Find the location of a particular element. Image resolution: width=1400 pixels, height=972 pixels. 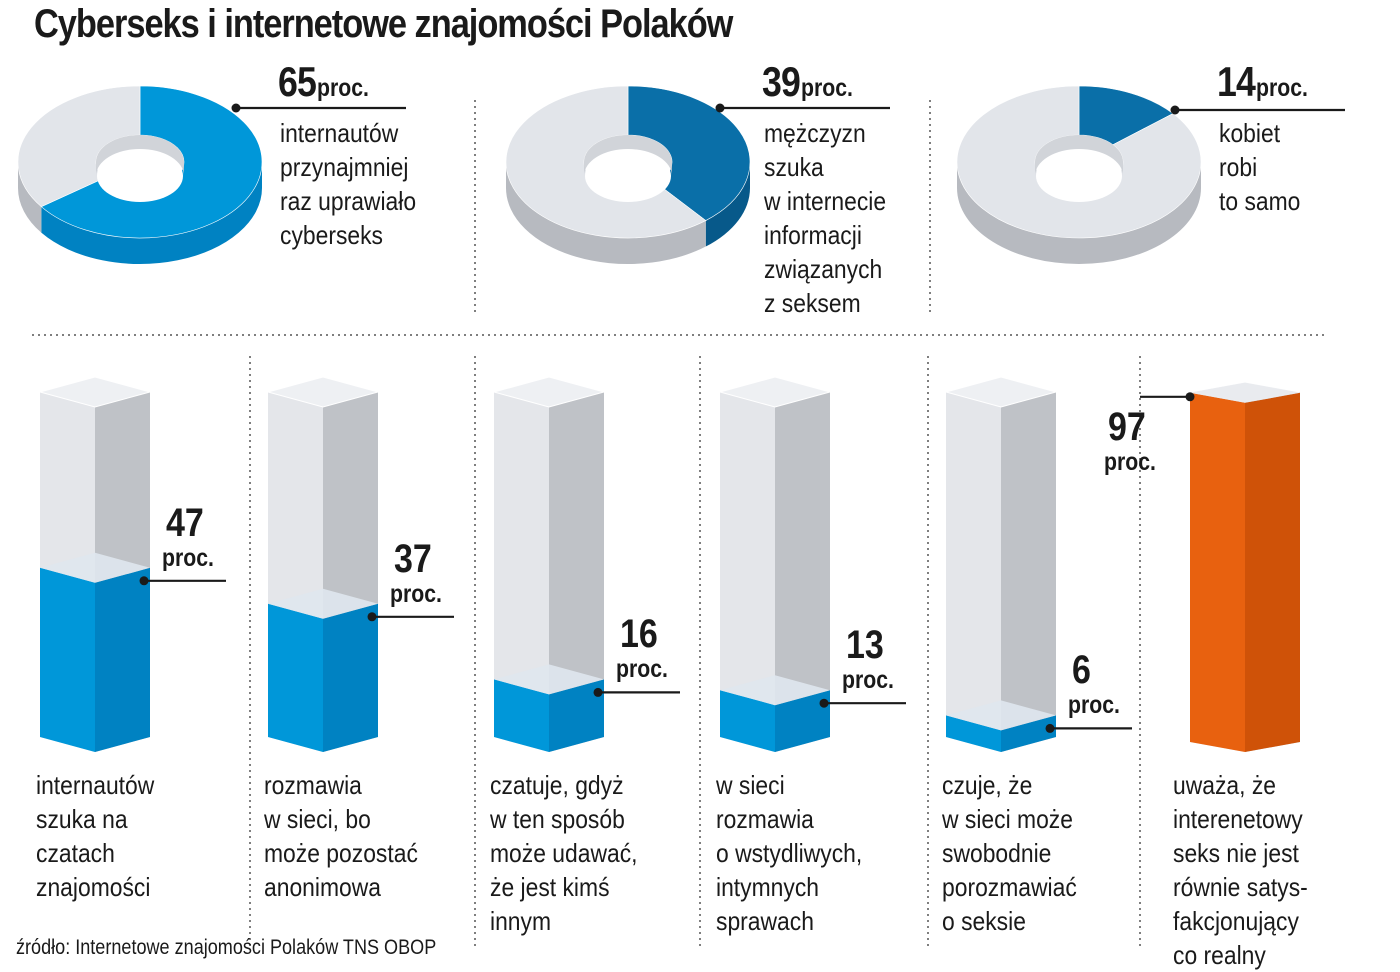

description-line: w sieci is located at coordinates (750, 785).